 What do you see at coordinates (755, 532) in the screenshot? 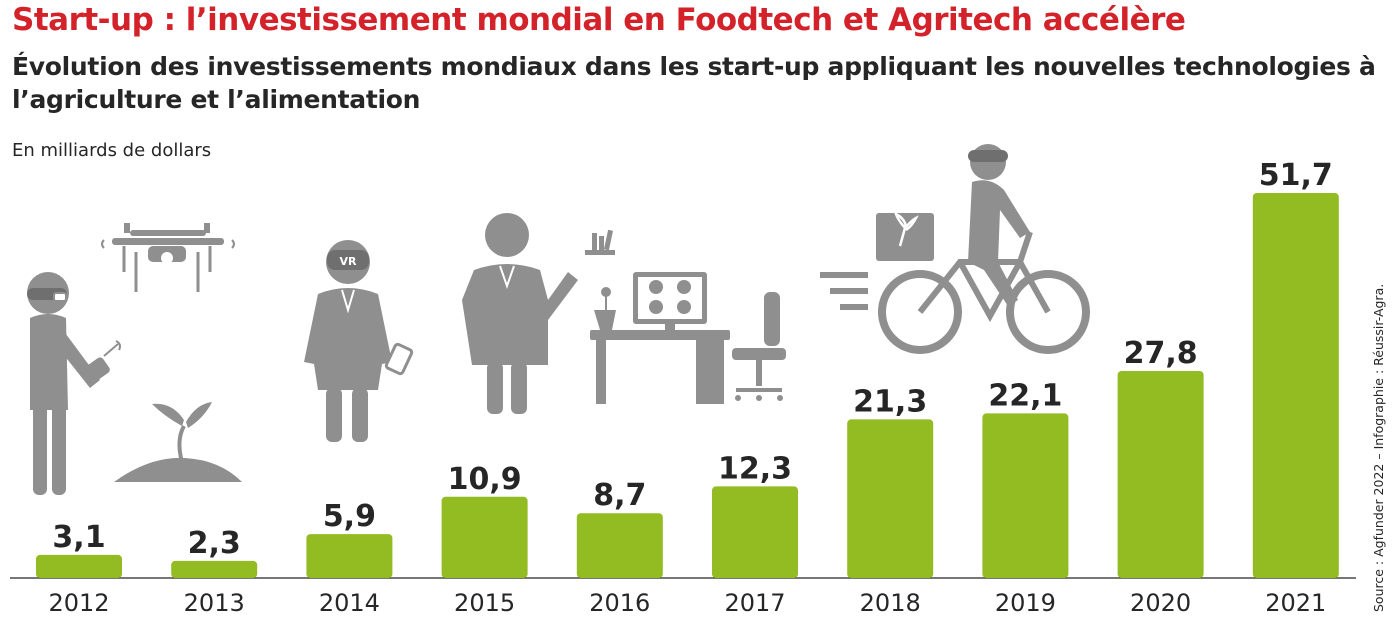
I see `bar-2017` at bounding box center [755, 532].